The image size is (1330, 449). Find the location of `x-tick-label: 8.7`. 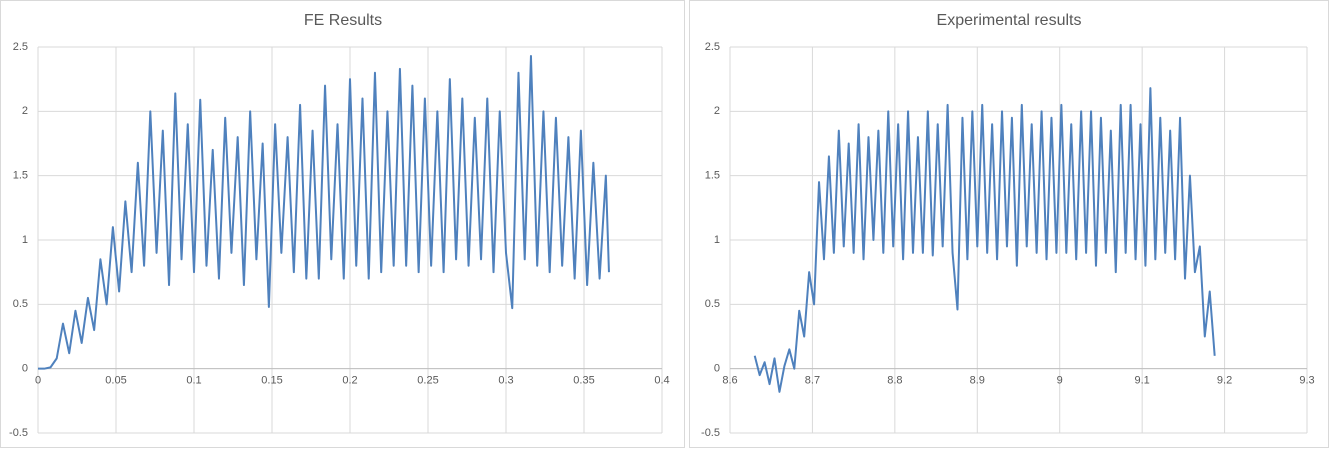

x-tick-label: 8.7 is located at coordinates (812, 381).